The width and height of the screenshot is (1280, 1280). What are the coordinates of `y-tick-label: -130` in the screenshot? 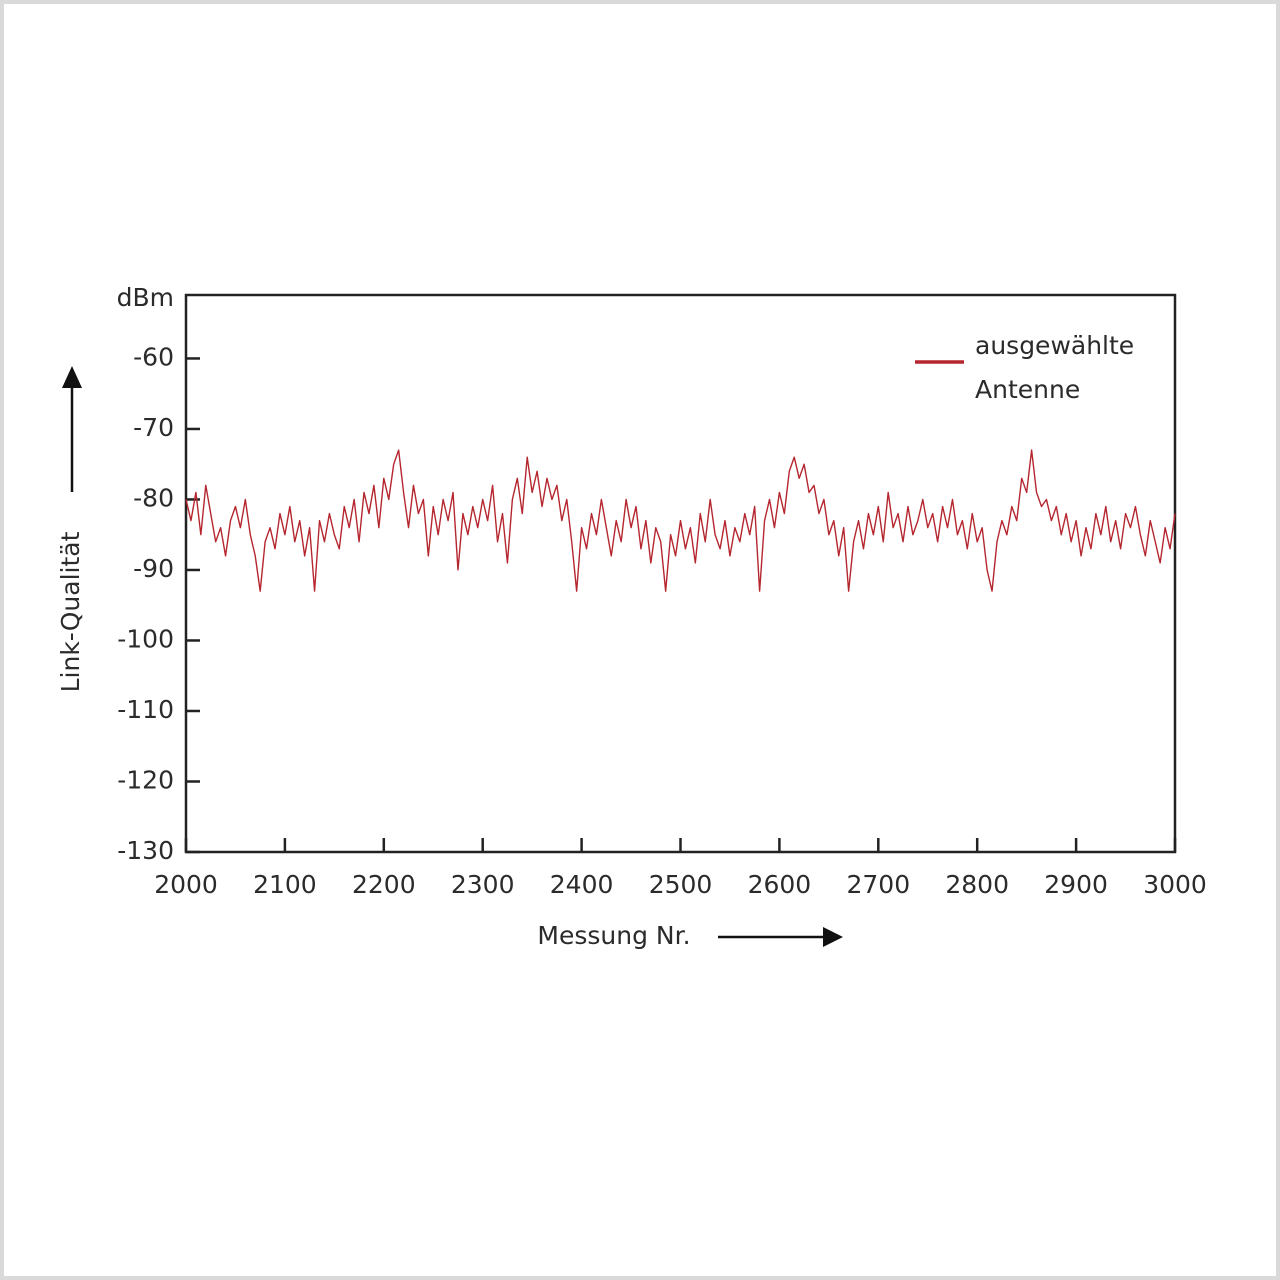 It's located at (145, 850).